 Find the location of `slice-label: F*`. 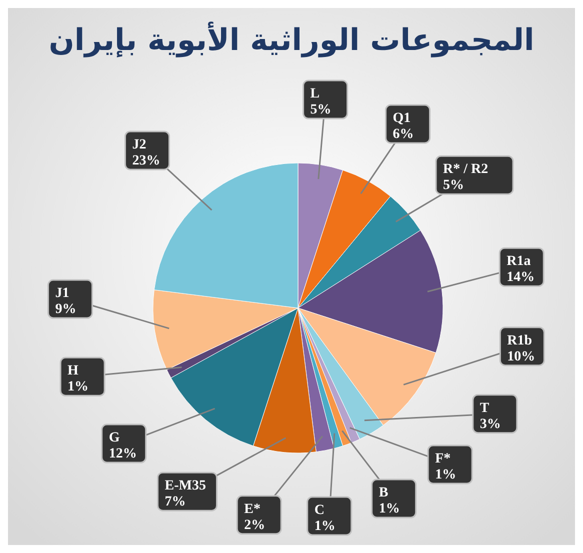

slice-label: F* is located at coordinates (443, 458).